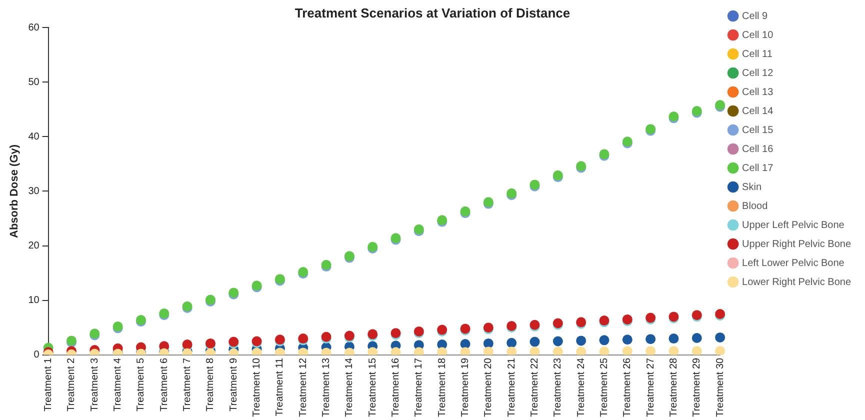  Describe the element at coordinates (34, 136) in the screenshot. I see `y-tick-label: 40` at that location.